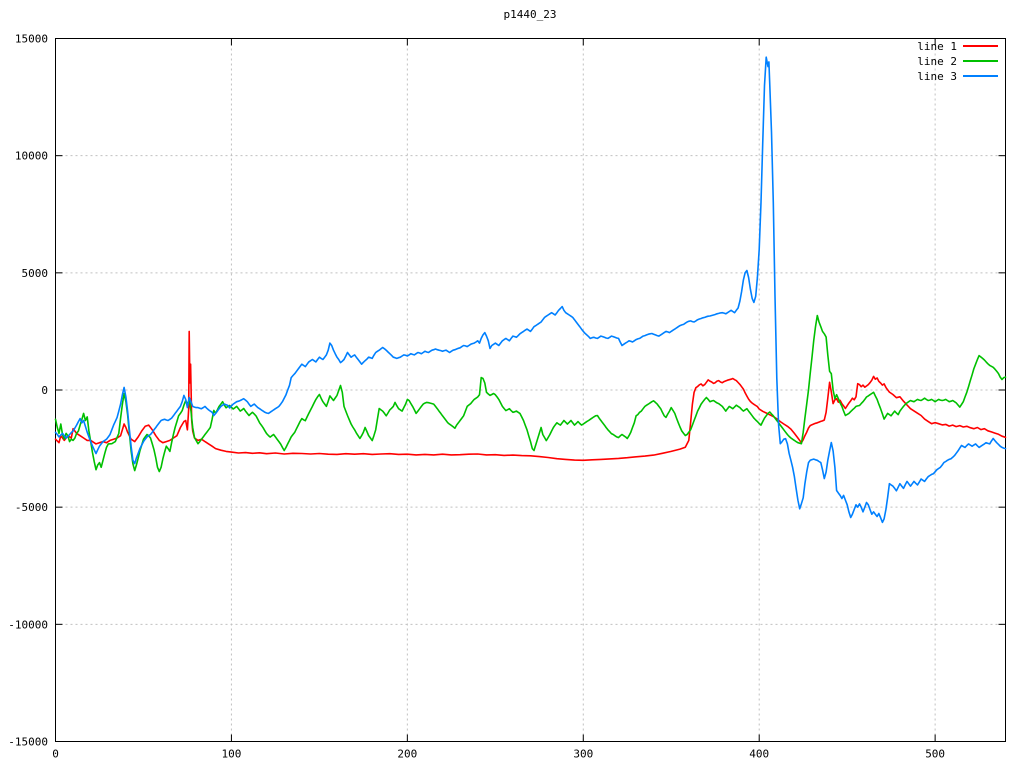  Describe the element at coordinates (31, 507) in the screenshot. I see `y-tick-label: -5000` at that location.